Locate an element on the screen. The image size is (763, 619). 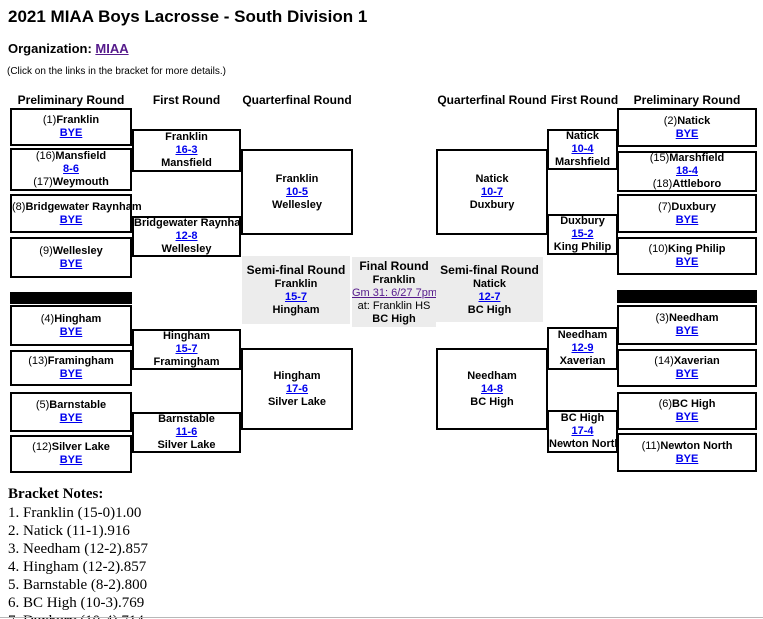
score-link: 12-8 is located at coordinates (186, 236).